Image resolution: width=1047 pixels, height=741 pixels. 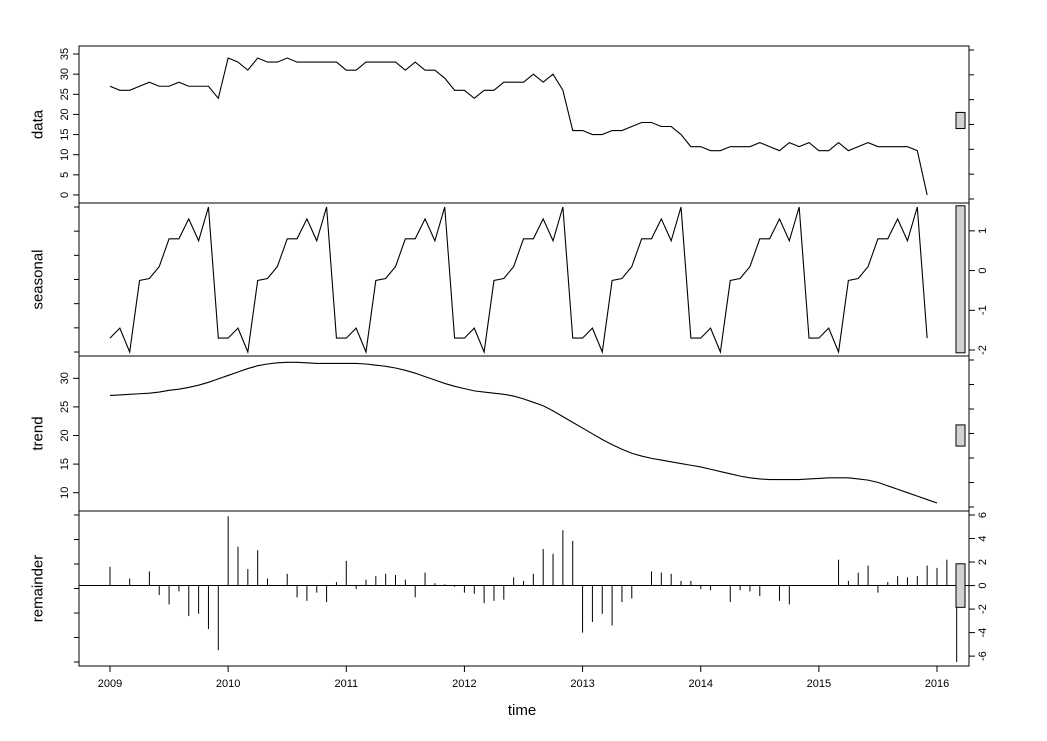 What do you see at coordinates (960, 585) in the screenshot?
I see `range-bar-remainder` at bounding box center [960, 585].